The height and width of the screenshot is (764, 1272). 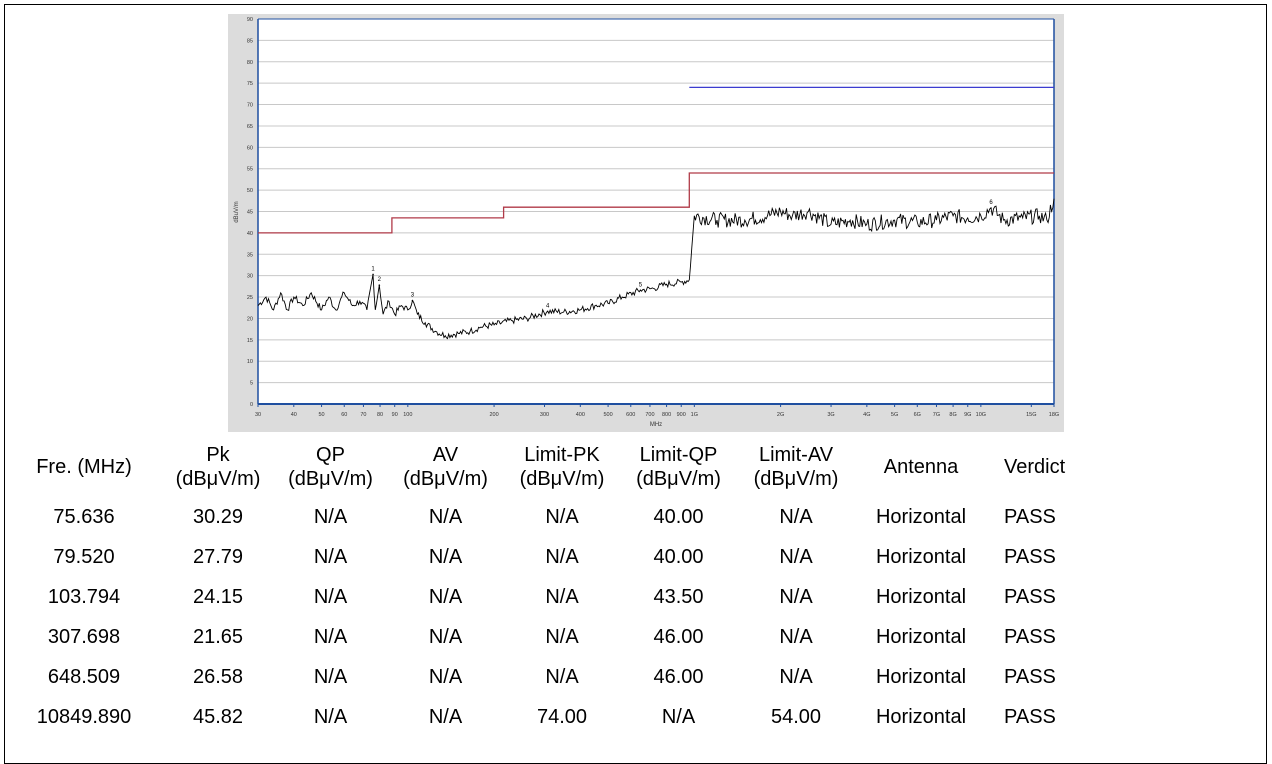 I want to click on column-header-line: AV, so click(x=445, y=455).